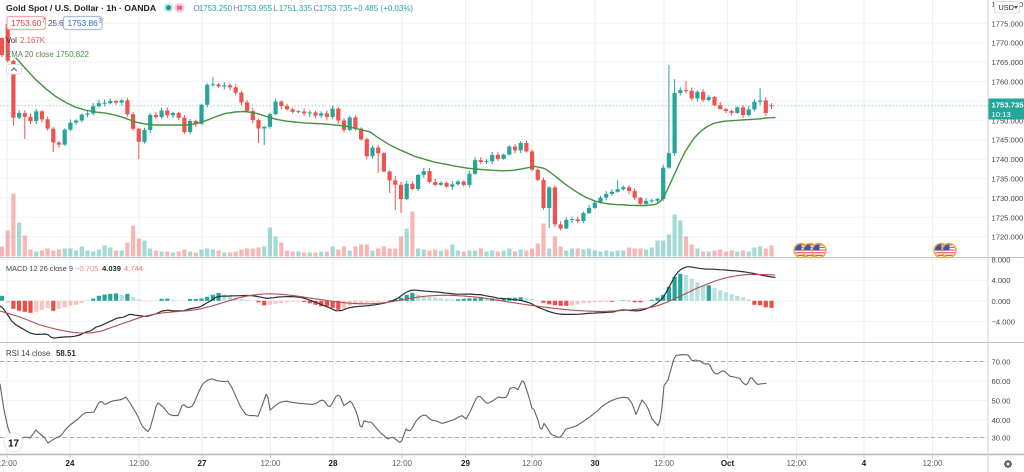  What do you see at coordinates (30, 54) in the screenshot?
I see `svg-text: EMA 20 close` at bounding box center [30, 54].